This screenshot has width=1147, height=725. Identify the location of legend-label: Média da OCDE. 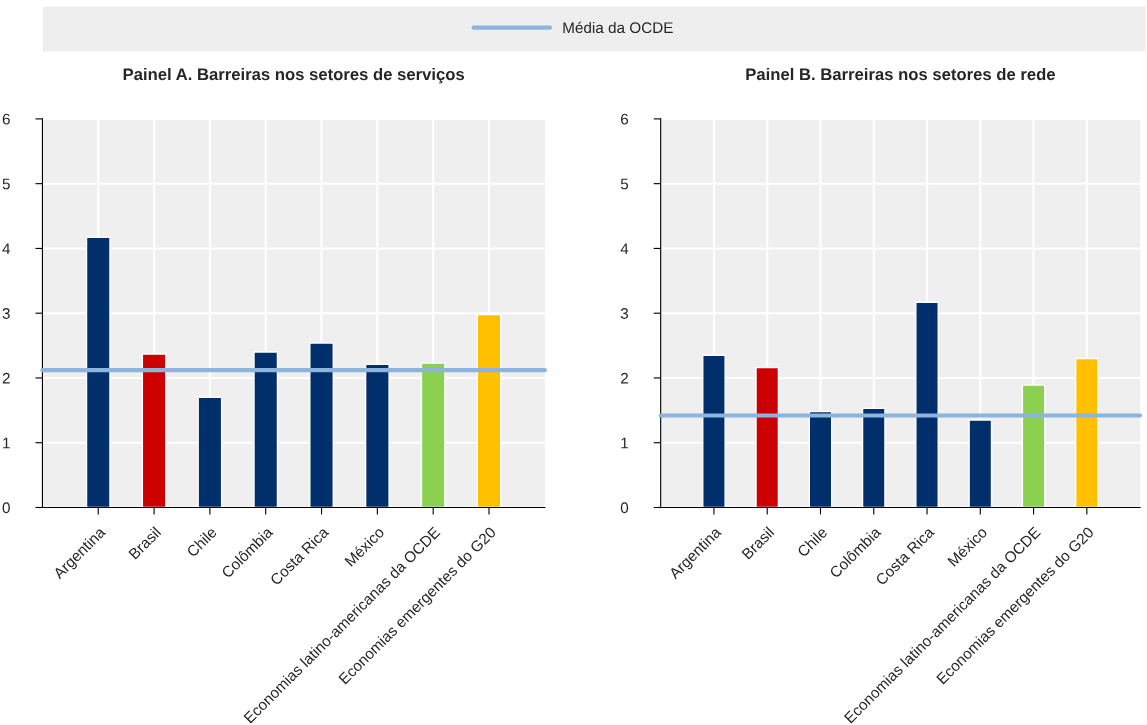
(618, 27).